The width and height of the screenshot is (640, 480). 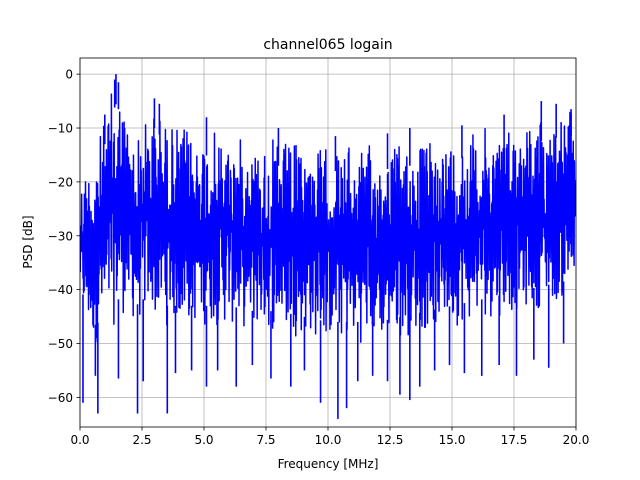 I want to click on x-tick-label: 7.5, so click(x=265, y=440).